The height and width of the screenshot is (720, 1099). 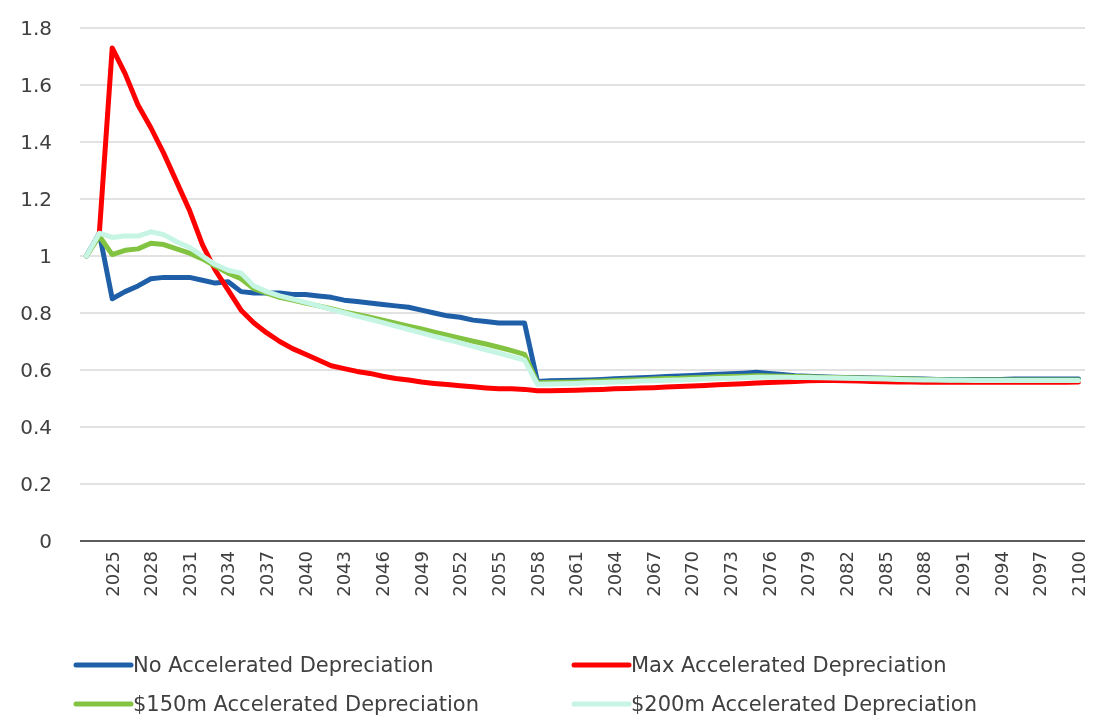 I want to click on legend-label: $200m Accelerated Depreciation, so click(x=804, y=704).